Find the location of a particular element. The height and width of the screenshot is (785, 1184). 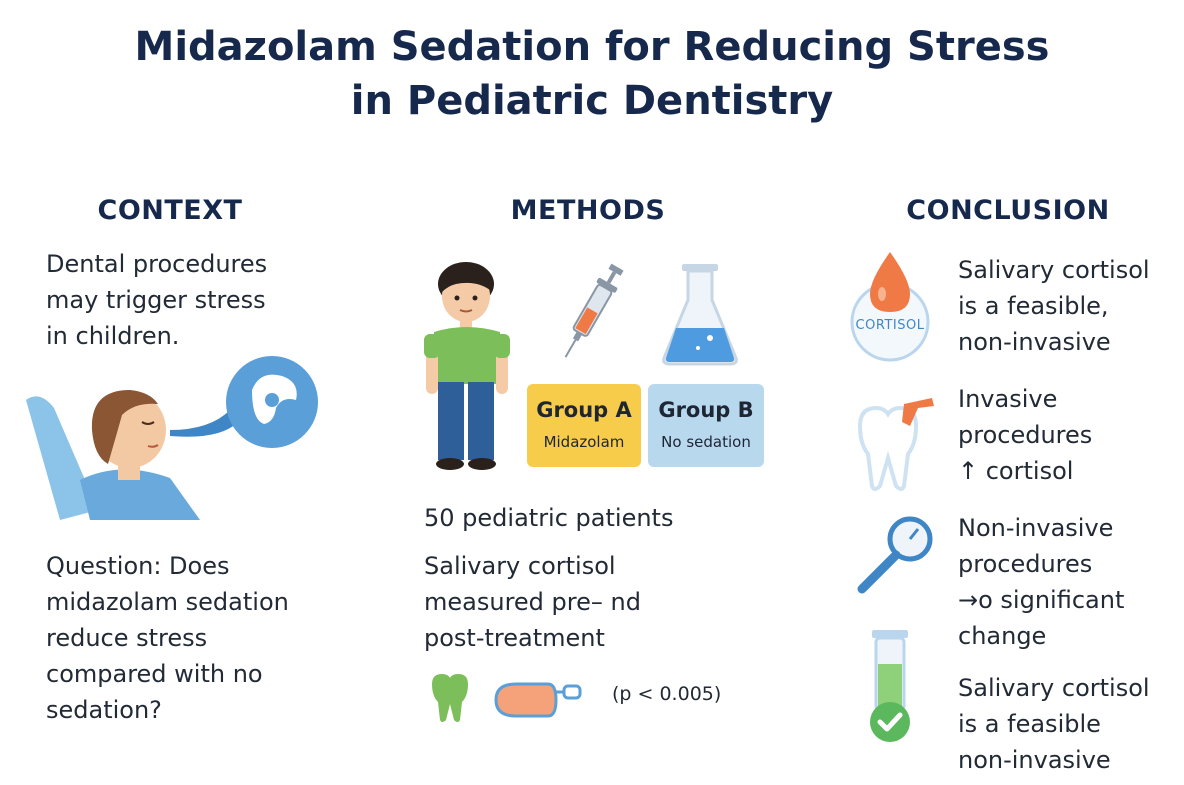

context-question-line: midazolam sedation is located at coordinates (167, 602).